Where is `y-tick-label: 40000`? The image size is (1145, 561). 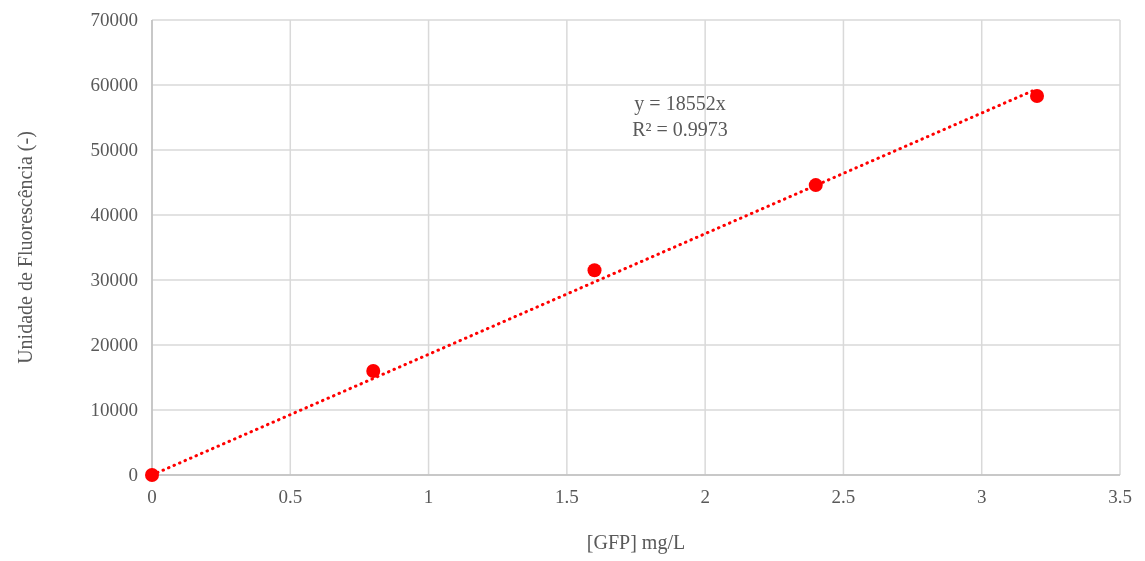 y-tick-label: 40000 is located at coordinates (114, 214).